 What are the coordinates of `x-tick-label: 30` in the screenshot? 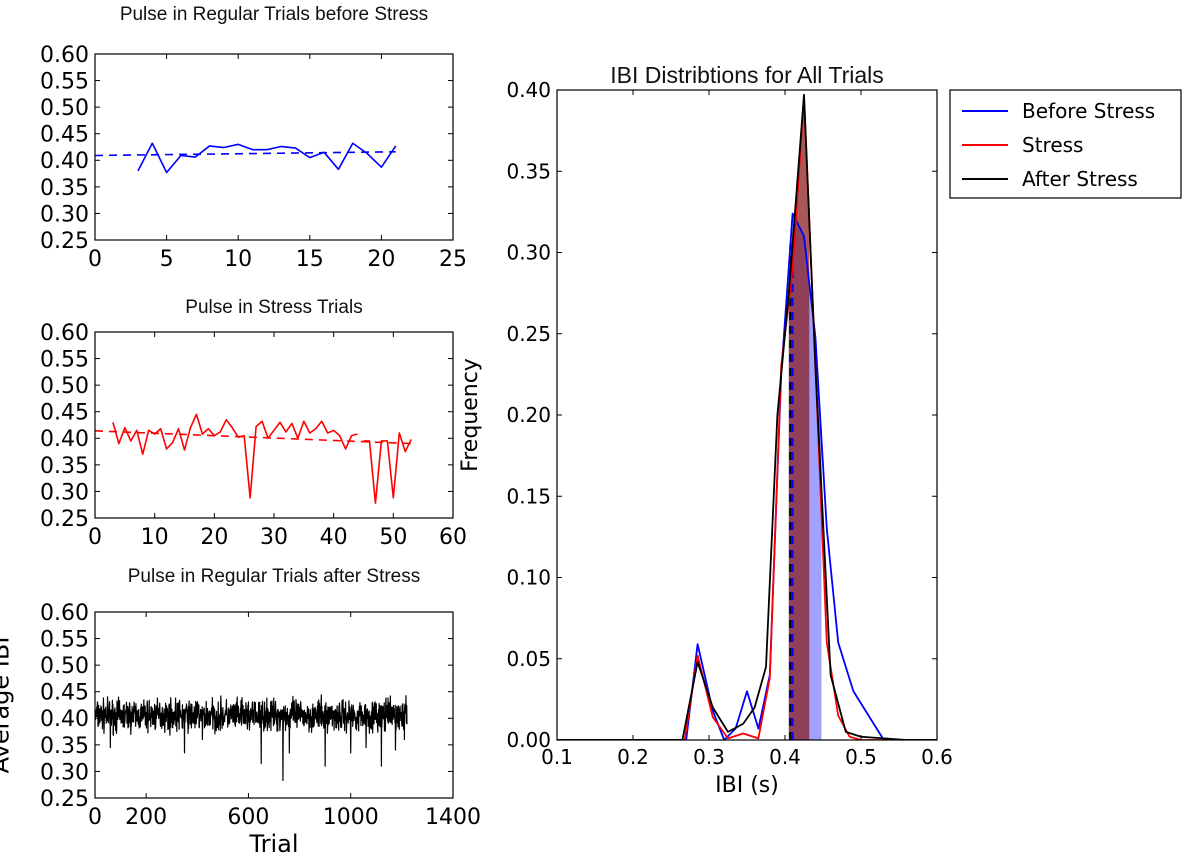 It's located at (274, 537).